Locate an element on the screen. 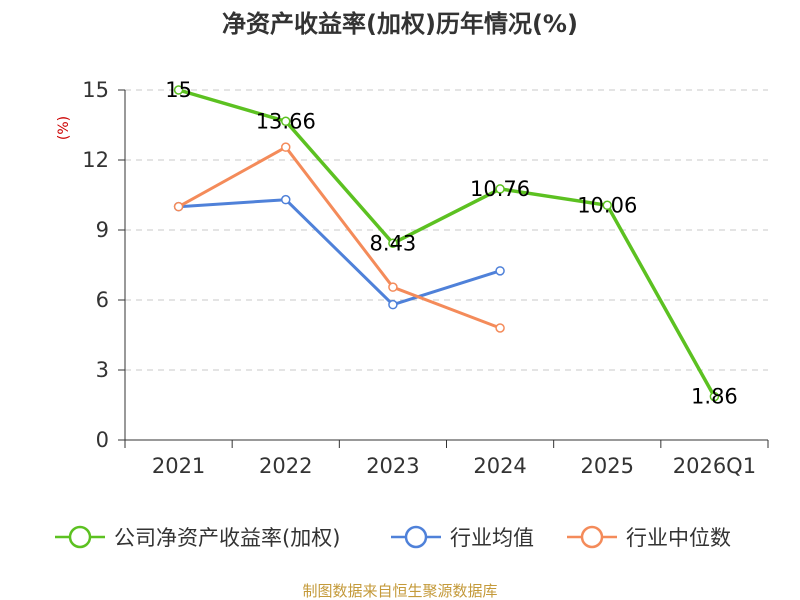  y-tick-label: 9 is located at coordinates (102, 230).